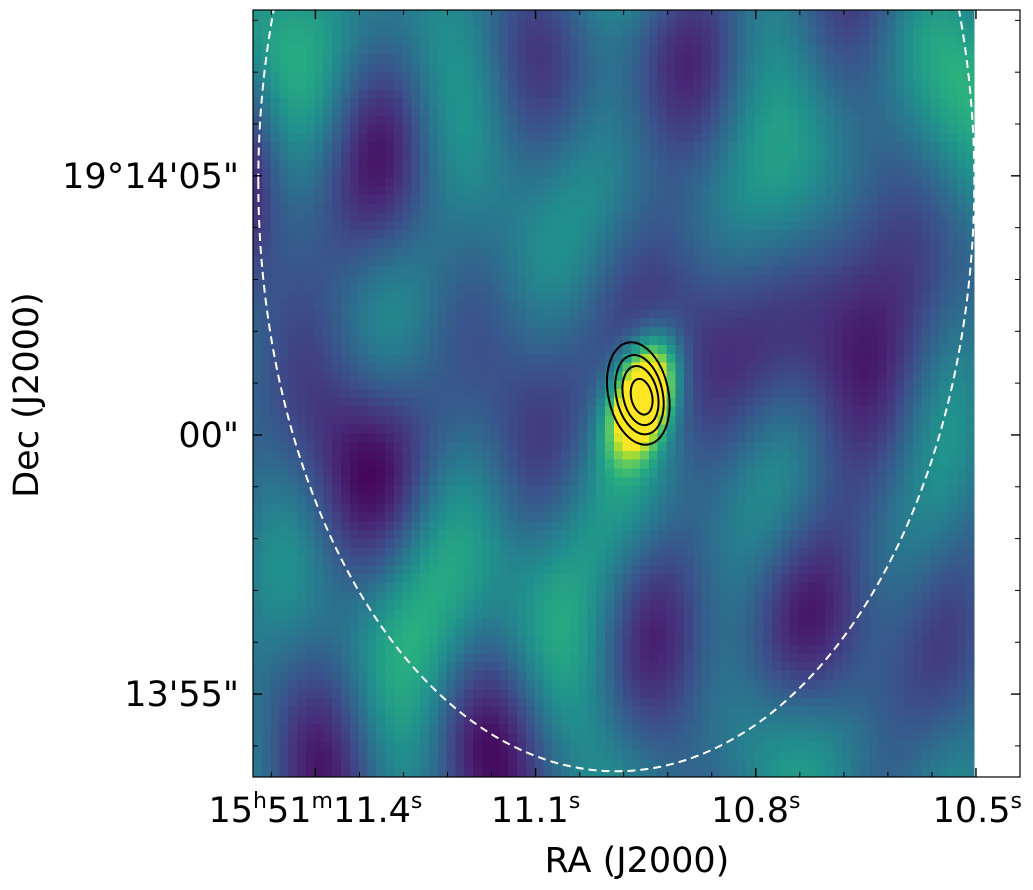  Describe the element at coordinates (535, 810) in the screenshot. I see `ra-tick-label: 11.1s` at that location.